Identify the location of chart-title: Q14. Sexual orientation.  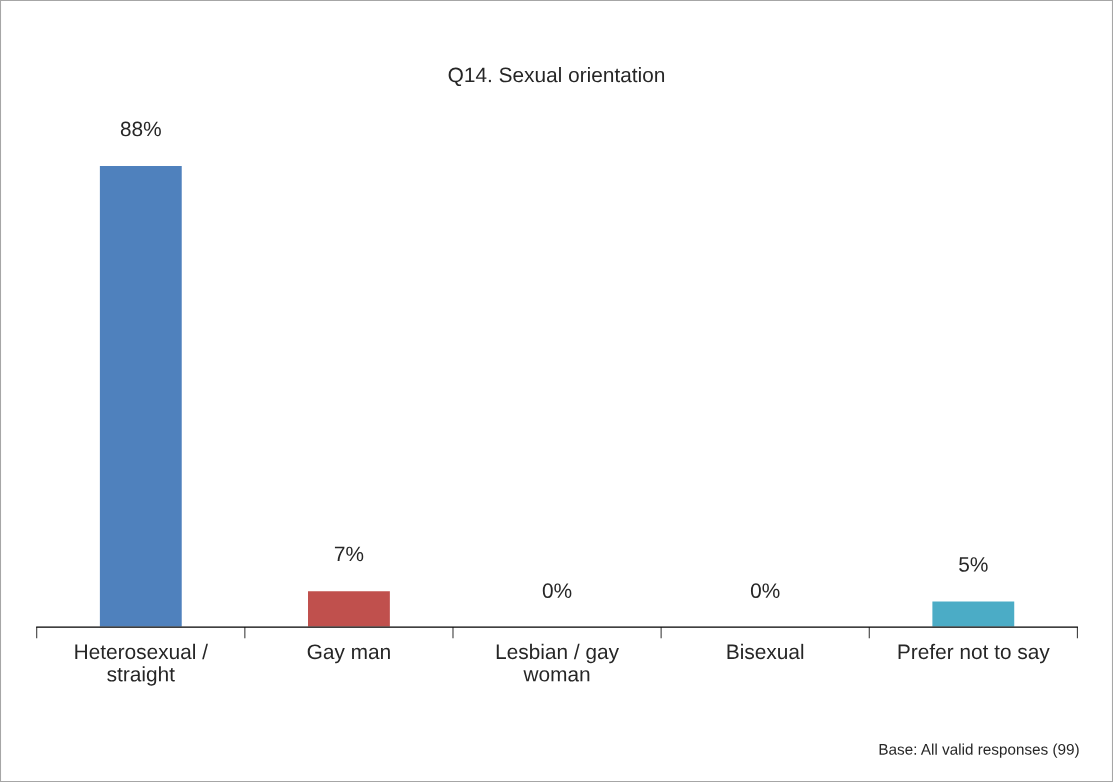
(556, 77).